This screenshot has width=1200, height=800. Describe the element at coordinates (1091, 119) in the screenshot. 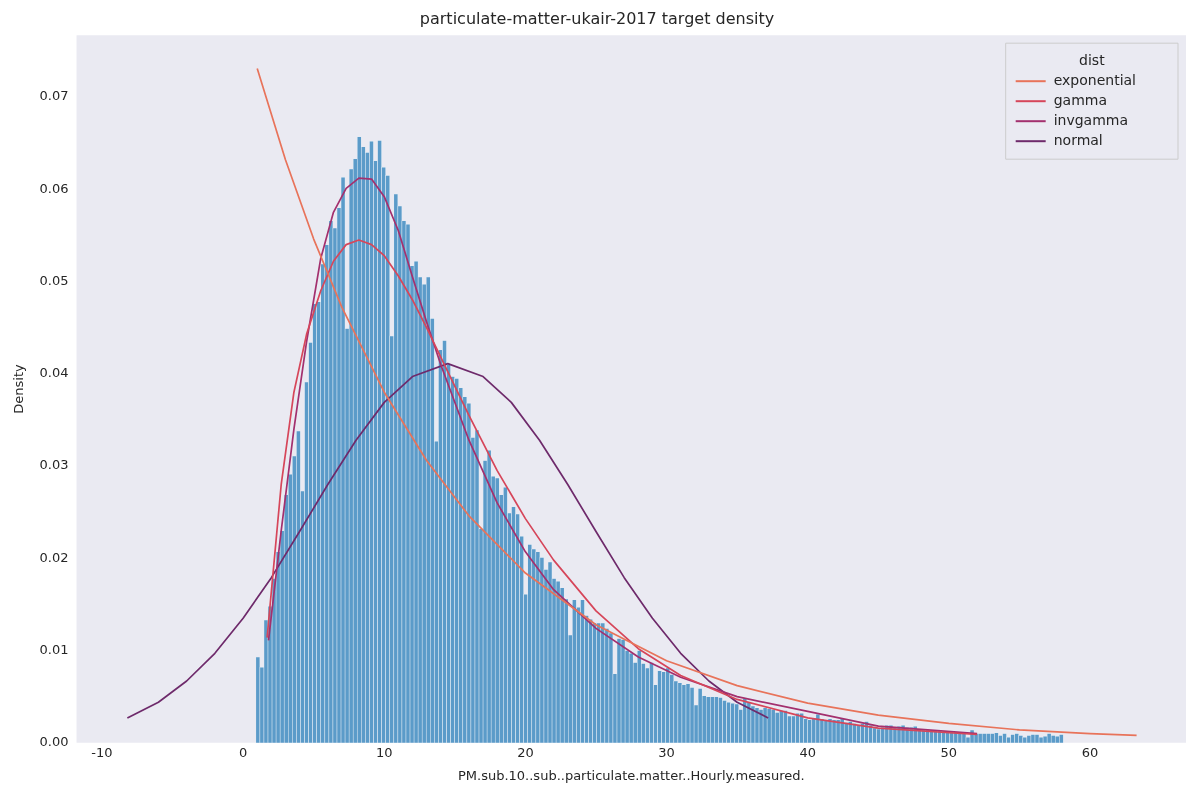

I see `legend-label: invgamma` at that location.